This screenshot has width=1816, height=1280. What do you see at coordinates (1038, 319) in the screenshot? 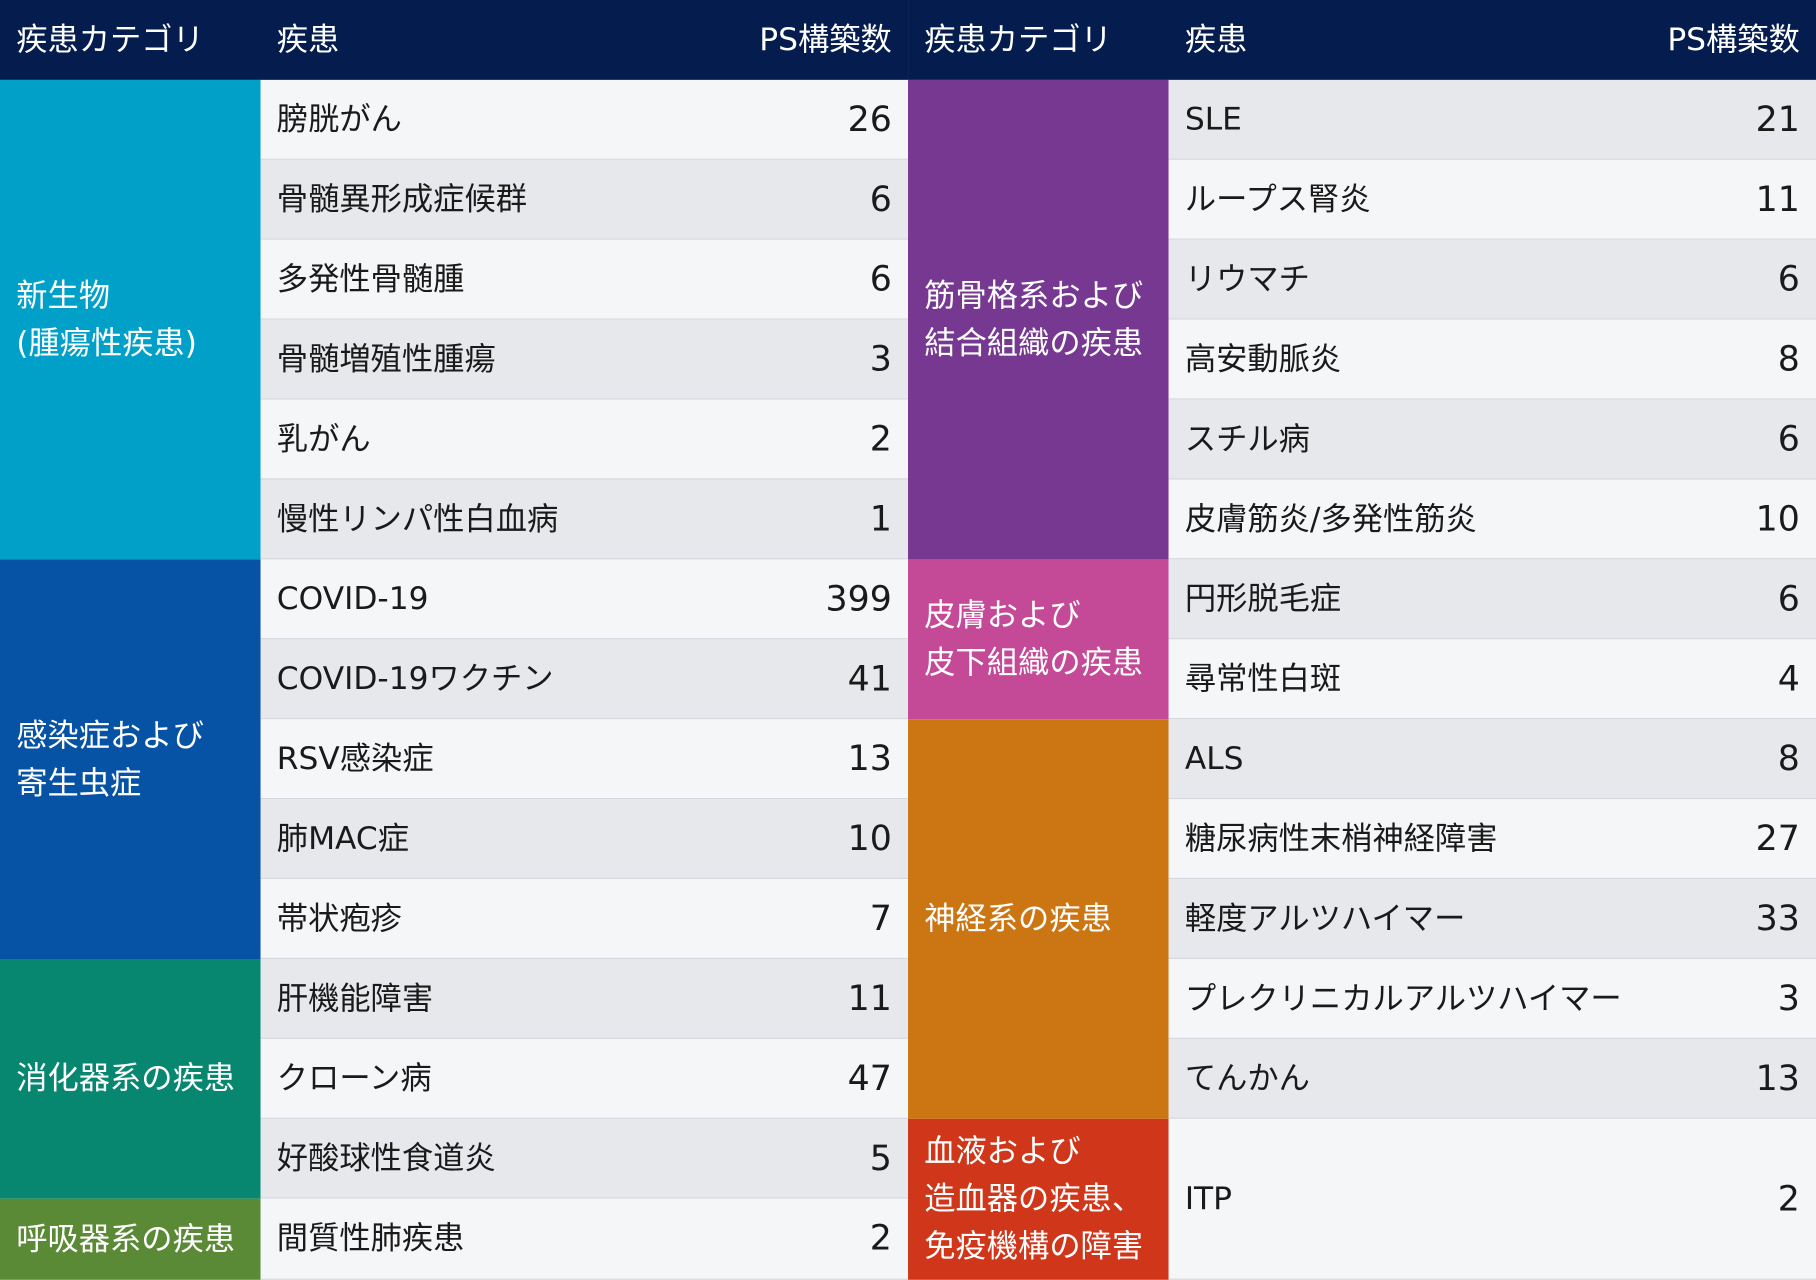
I see `category-musculoskeletal: 筋骨格系および 結合組織の疾患` at bounding box center [1038, 319].